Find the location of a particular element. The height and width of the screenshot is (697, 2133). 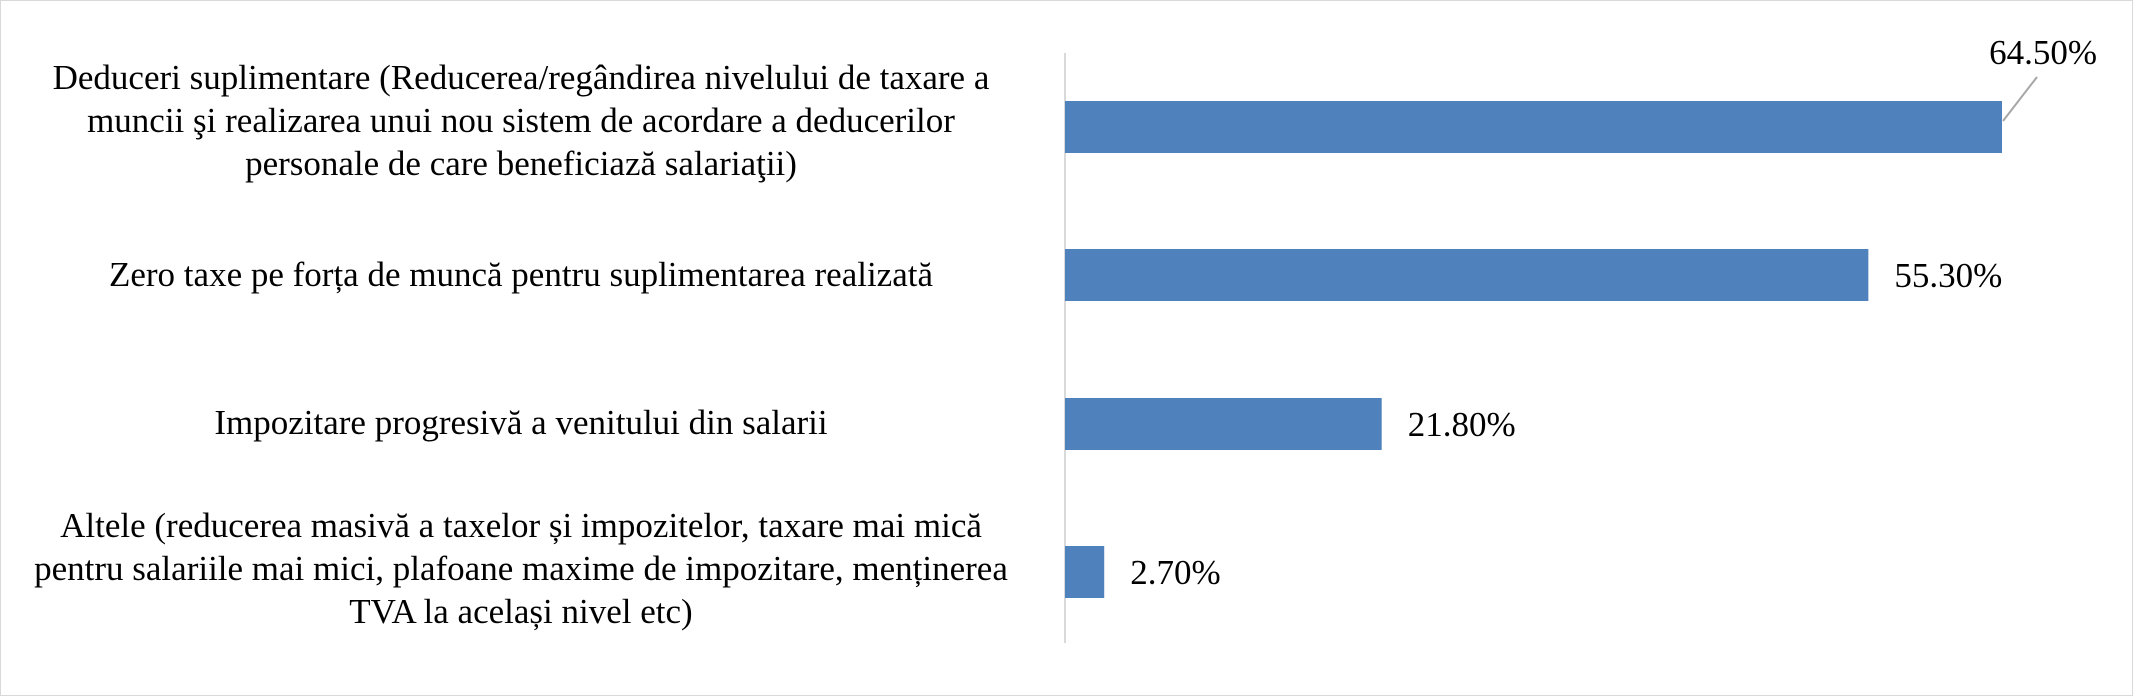

data-label-1: 64.50% is located at coordinates (2043, 52).